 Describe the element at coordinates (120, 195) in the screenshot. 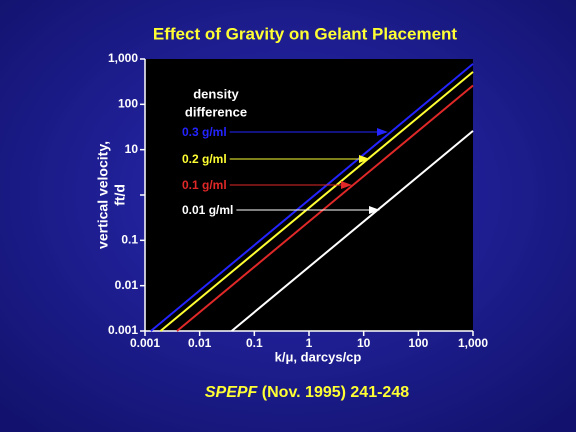

I see `y-axis-label-line: ft/d` at that location.